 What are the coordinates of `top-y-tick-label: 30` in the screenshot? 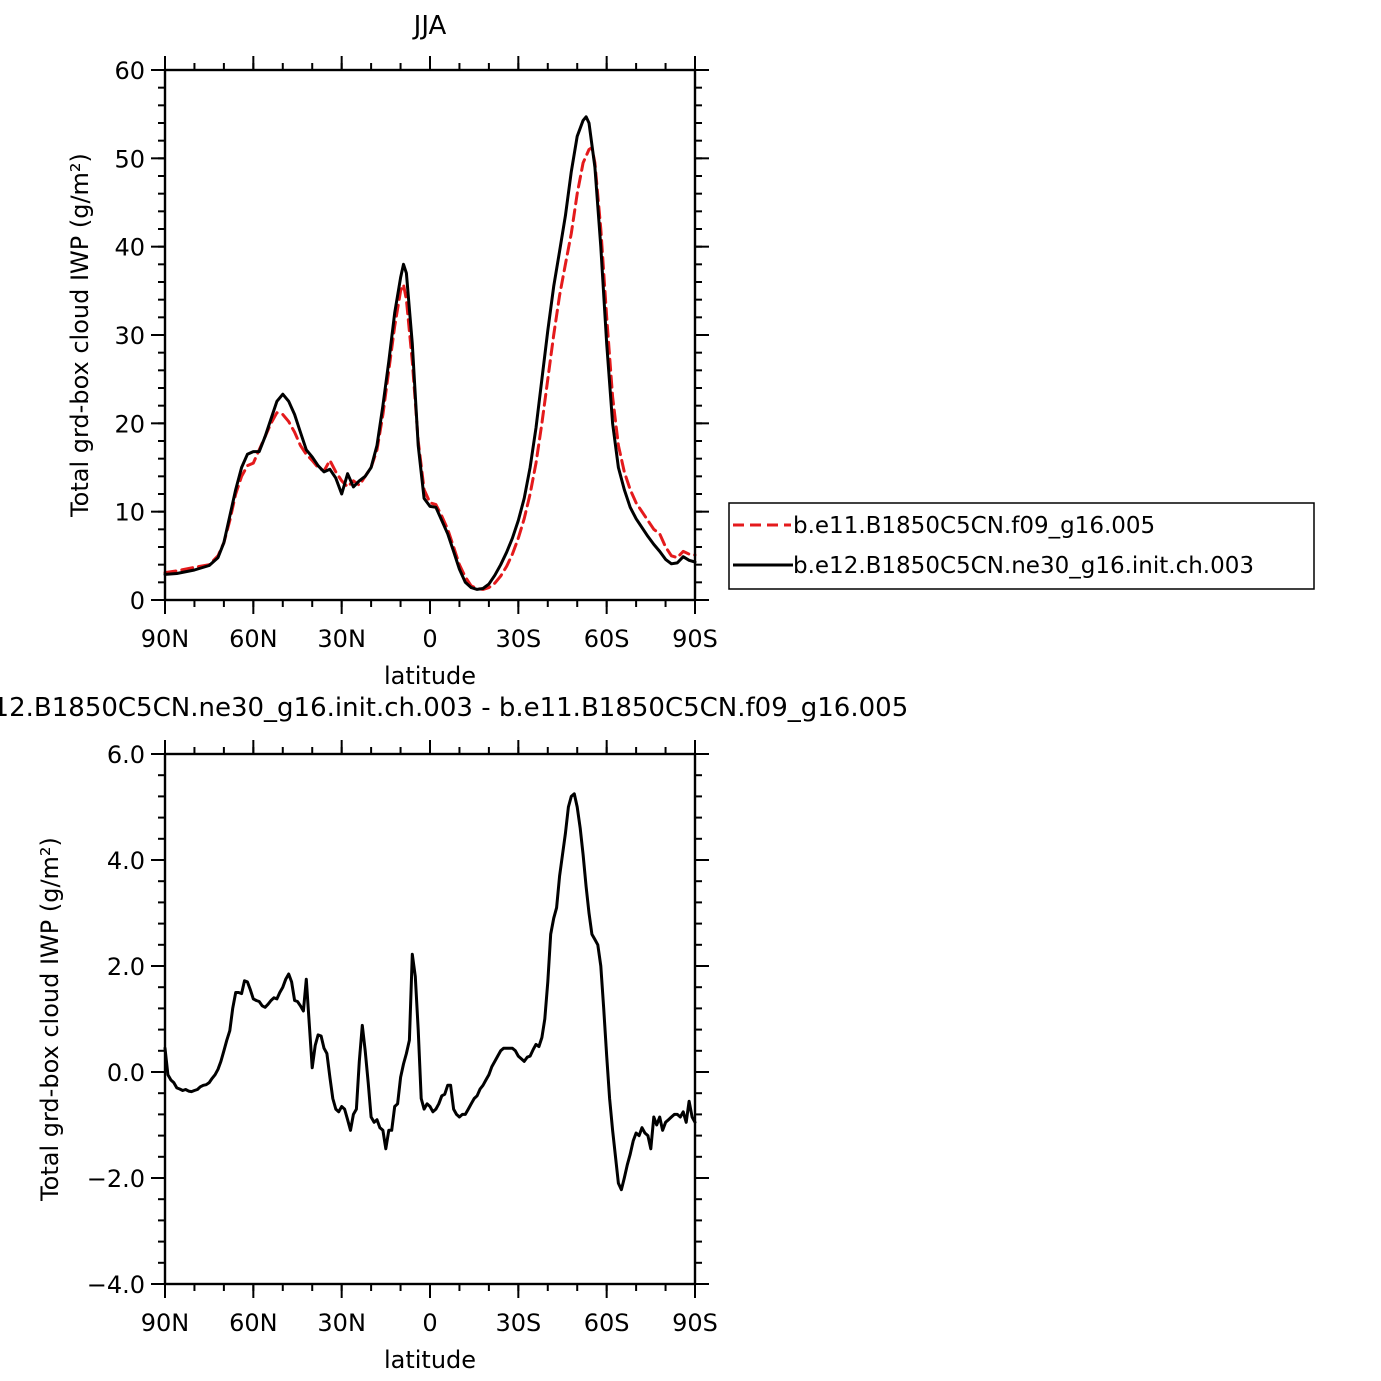 It's located at (129, 336).